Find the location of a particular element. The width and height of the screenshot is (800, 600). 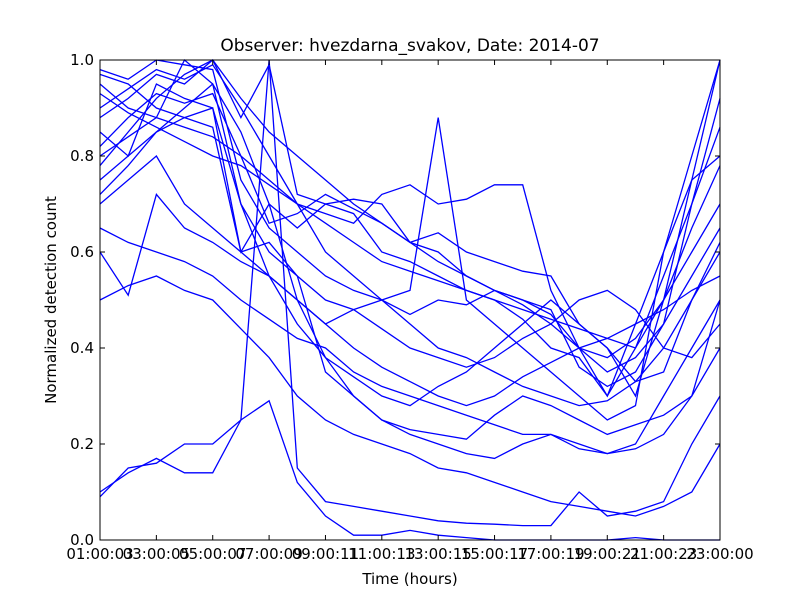

x-tick-label-11: 23:00:00 is located at coordinates (719, 554).